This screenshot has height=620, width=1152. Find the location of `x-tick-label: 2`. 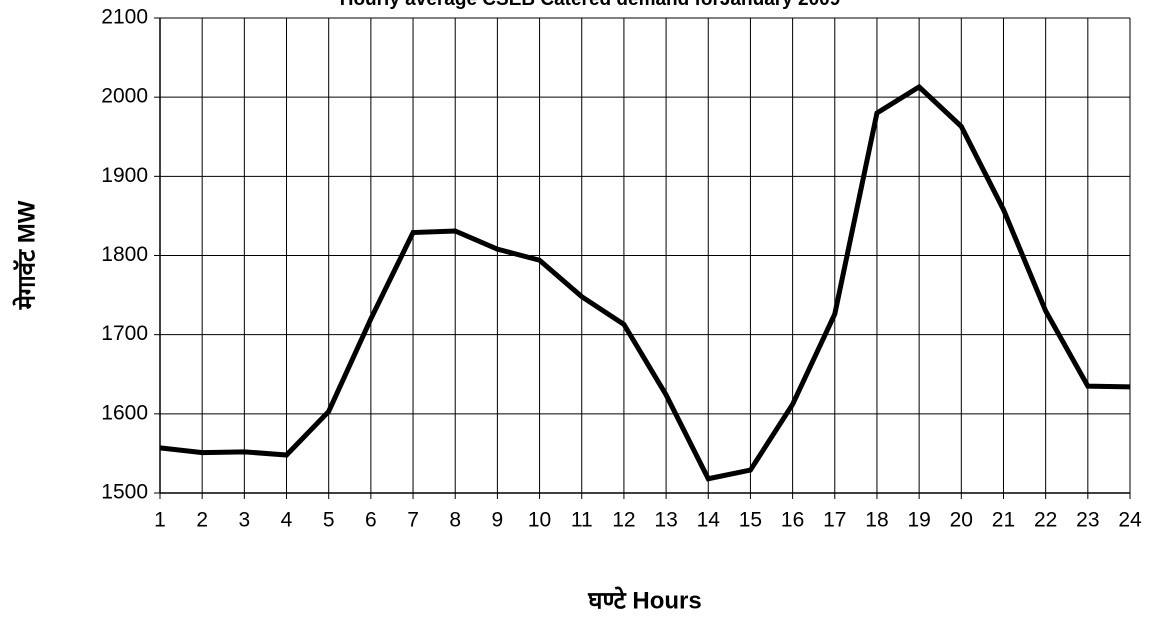

x-tick-label: 2 is located at coordinates (202, 520).